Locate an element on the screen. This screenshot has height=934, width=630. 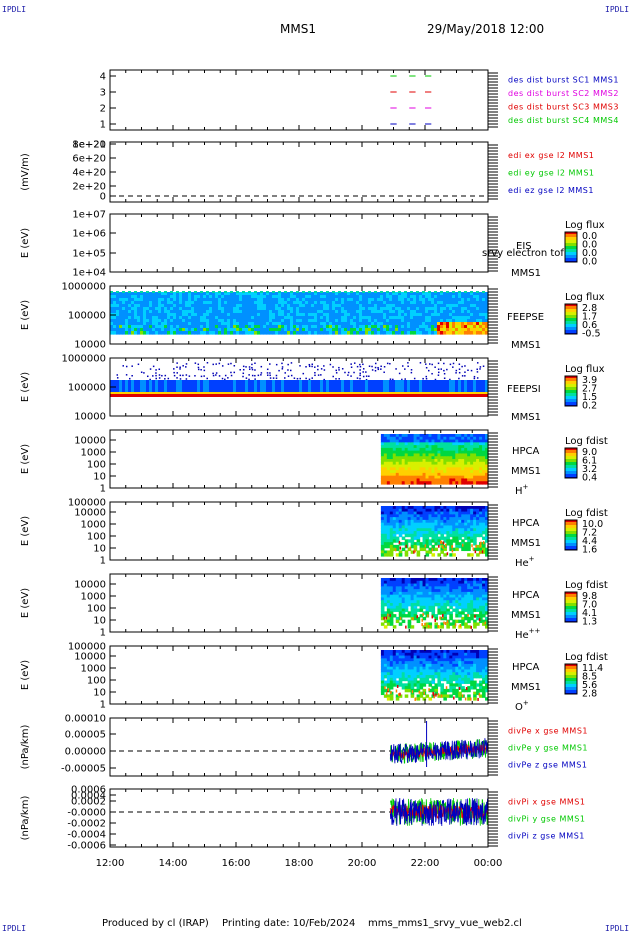
colorbar-swatch is located at coordinates (571, 233).